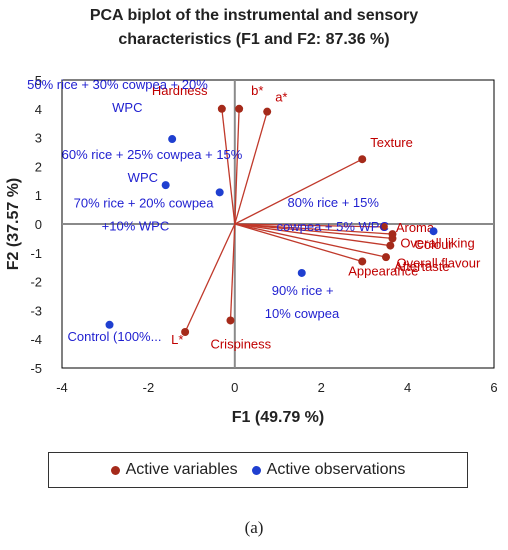 The height and width of the screenshot is (550, 508). What do you see at coordinates (38, 224) in the screenshot?
I see `y-tick-label-5: 0` at bounding box center [38, 224].